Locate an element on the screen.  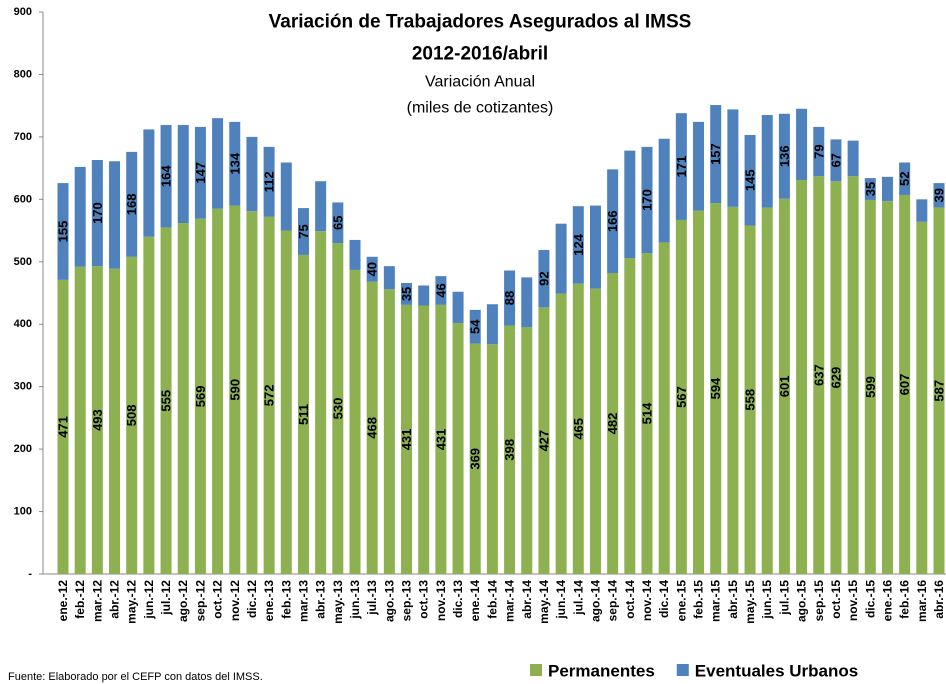
data-label: 171 is located at coordinates (681, 167).